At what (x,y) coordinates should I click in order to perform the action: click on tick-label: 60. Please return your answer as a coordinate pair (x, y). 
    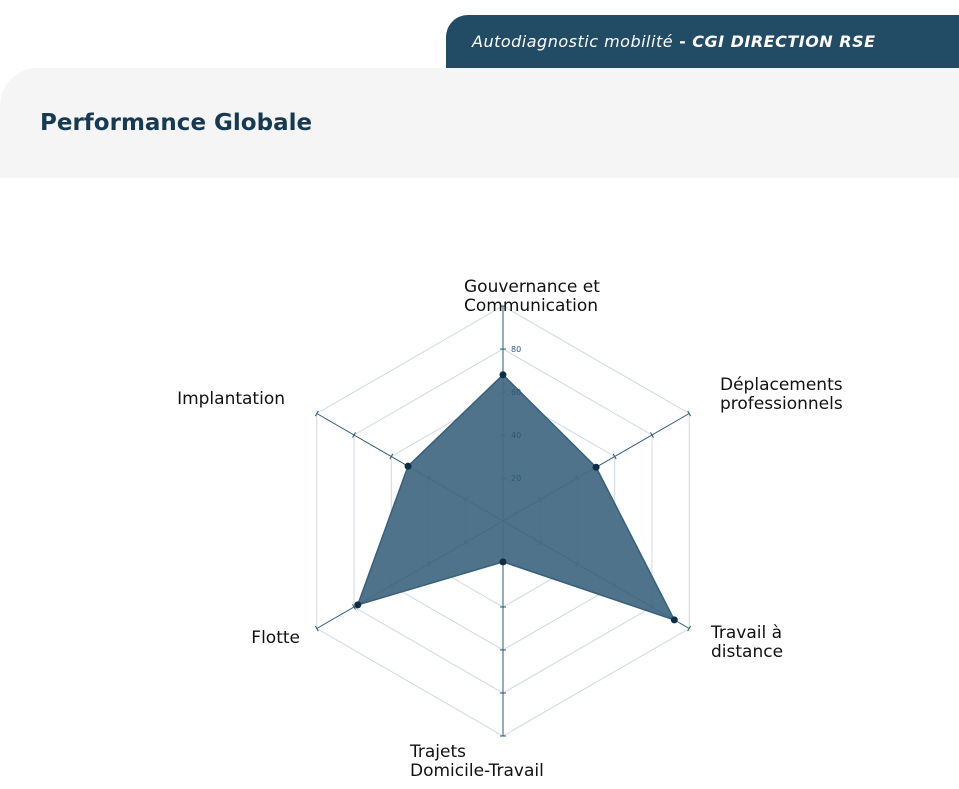
    Looking at the image, I should click on (516, 392).